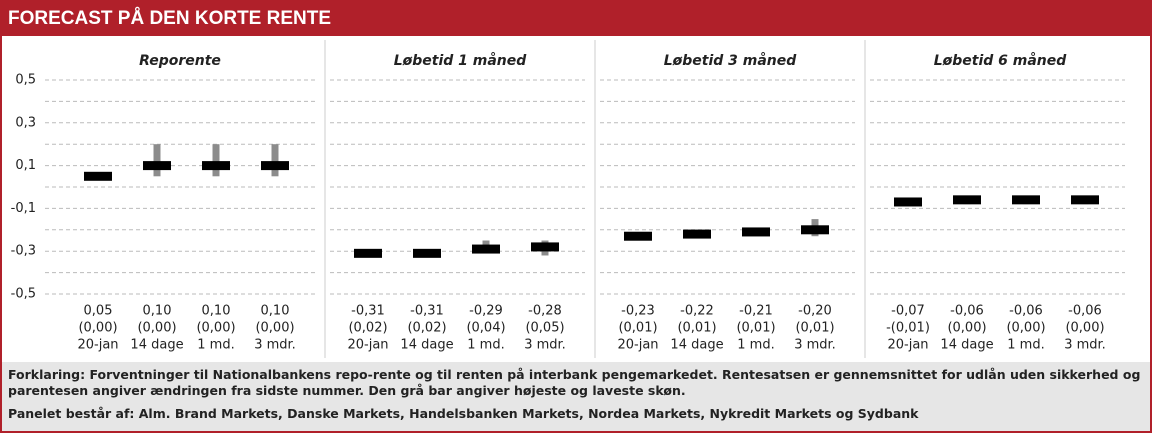  Describe the element at coordinates (23, 208) in the screenshot. I see `y-tick-label: -0,1` at that location.